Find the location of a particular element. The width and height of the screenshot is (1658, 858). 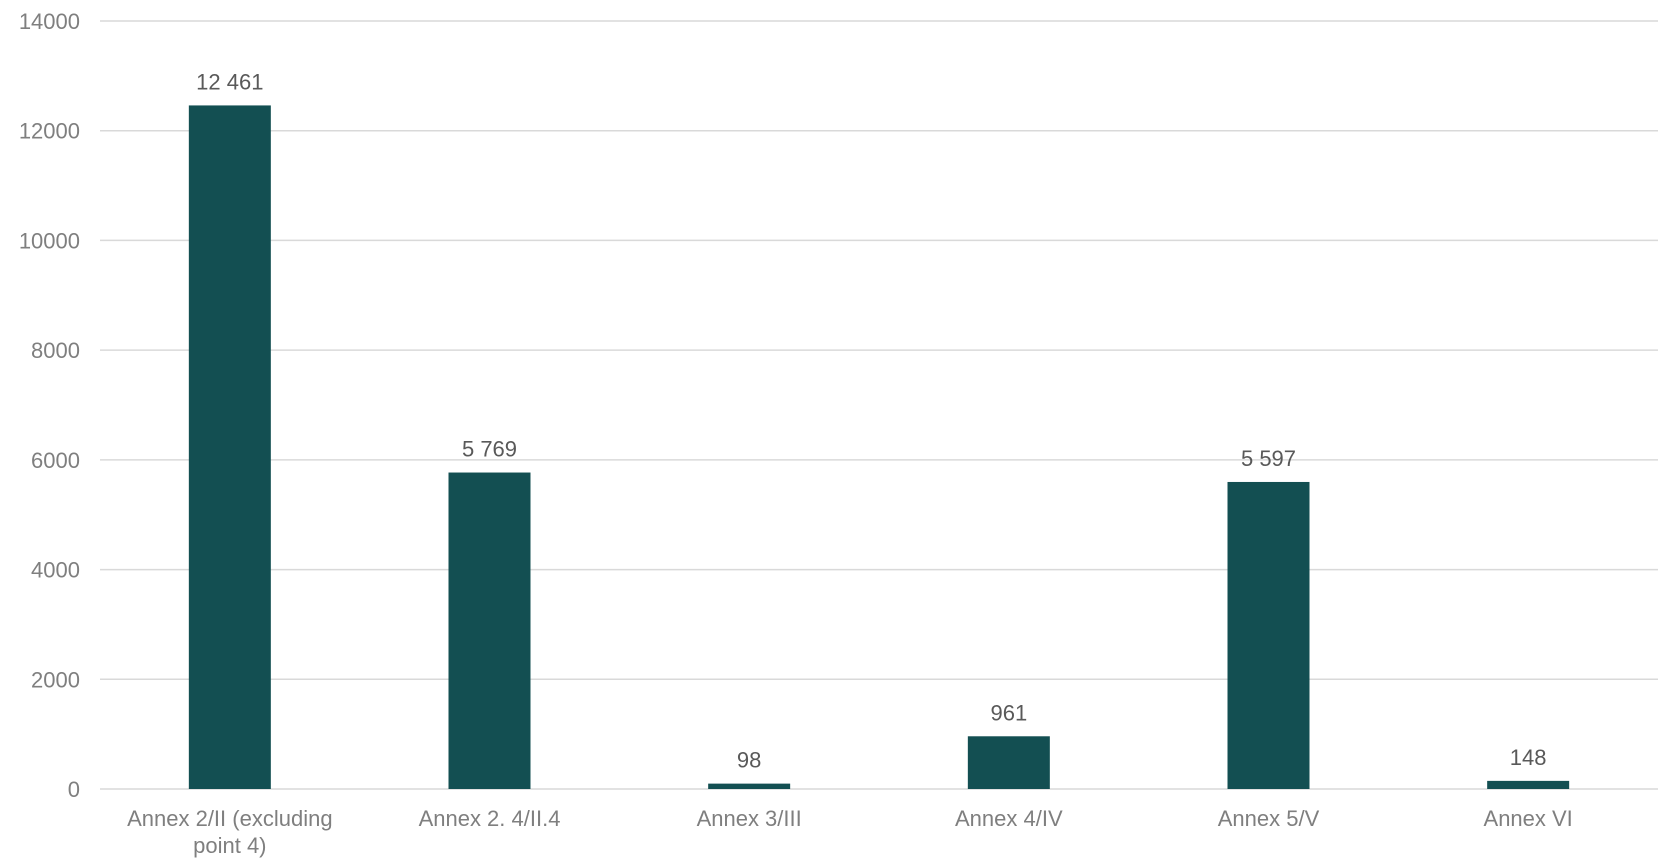

x-category-label: Annex 3/III is located at coordinates (749, 818).